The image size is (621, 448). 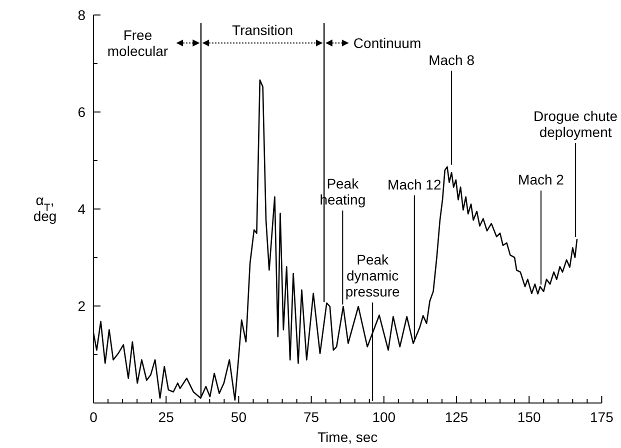 What do you see at coordinates (529, 417) in the screenshot?
I see `x-tick-label: 150` at bounding box center [529, 417].